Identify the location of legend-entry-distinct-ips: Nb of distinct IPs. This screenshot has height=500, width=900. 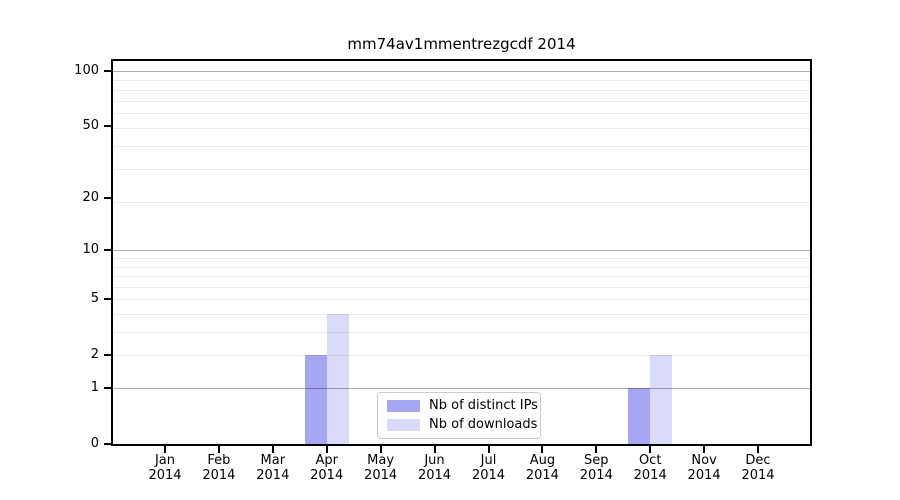
(462, 406).